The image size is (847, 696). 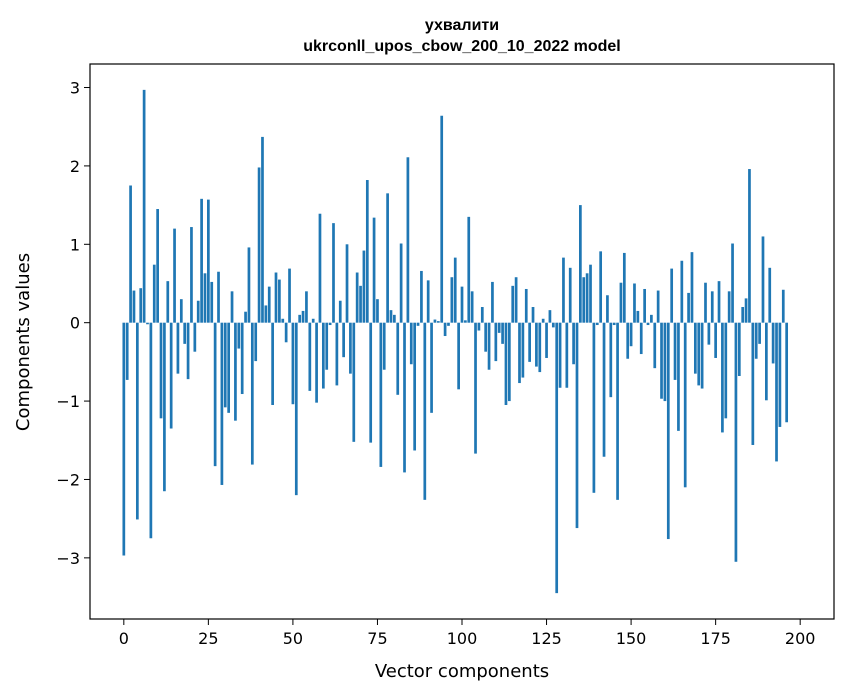 What do you see at coordinates (208, 638) in the screenshot?
I see `x-tick-label: 25` at bounding box center [208, 638].